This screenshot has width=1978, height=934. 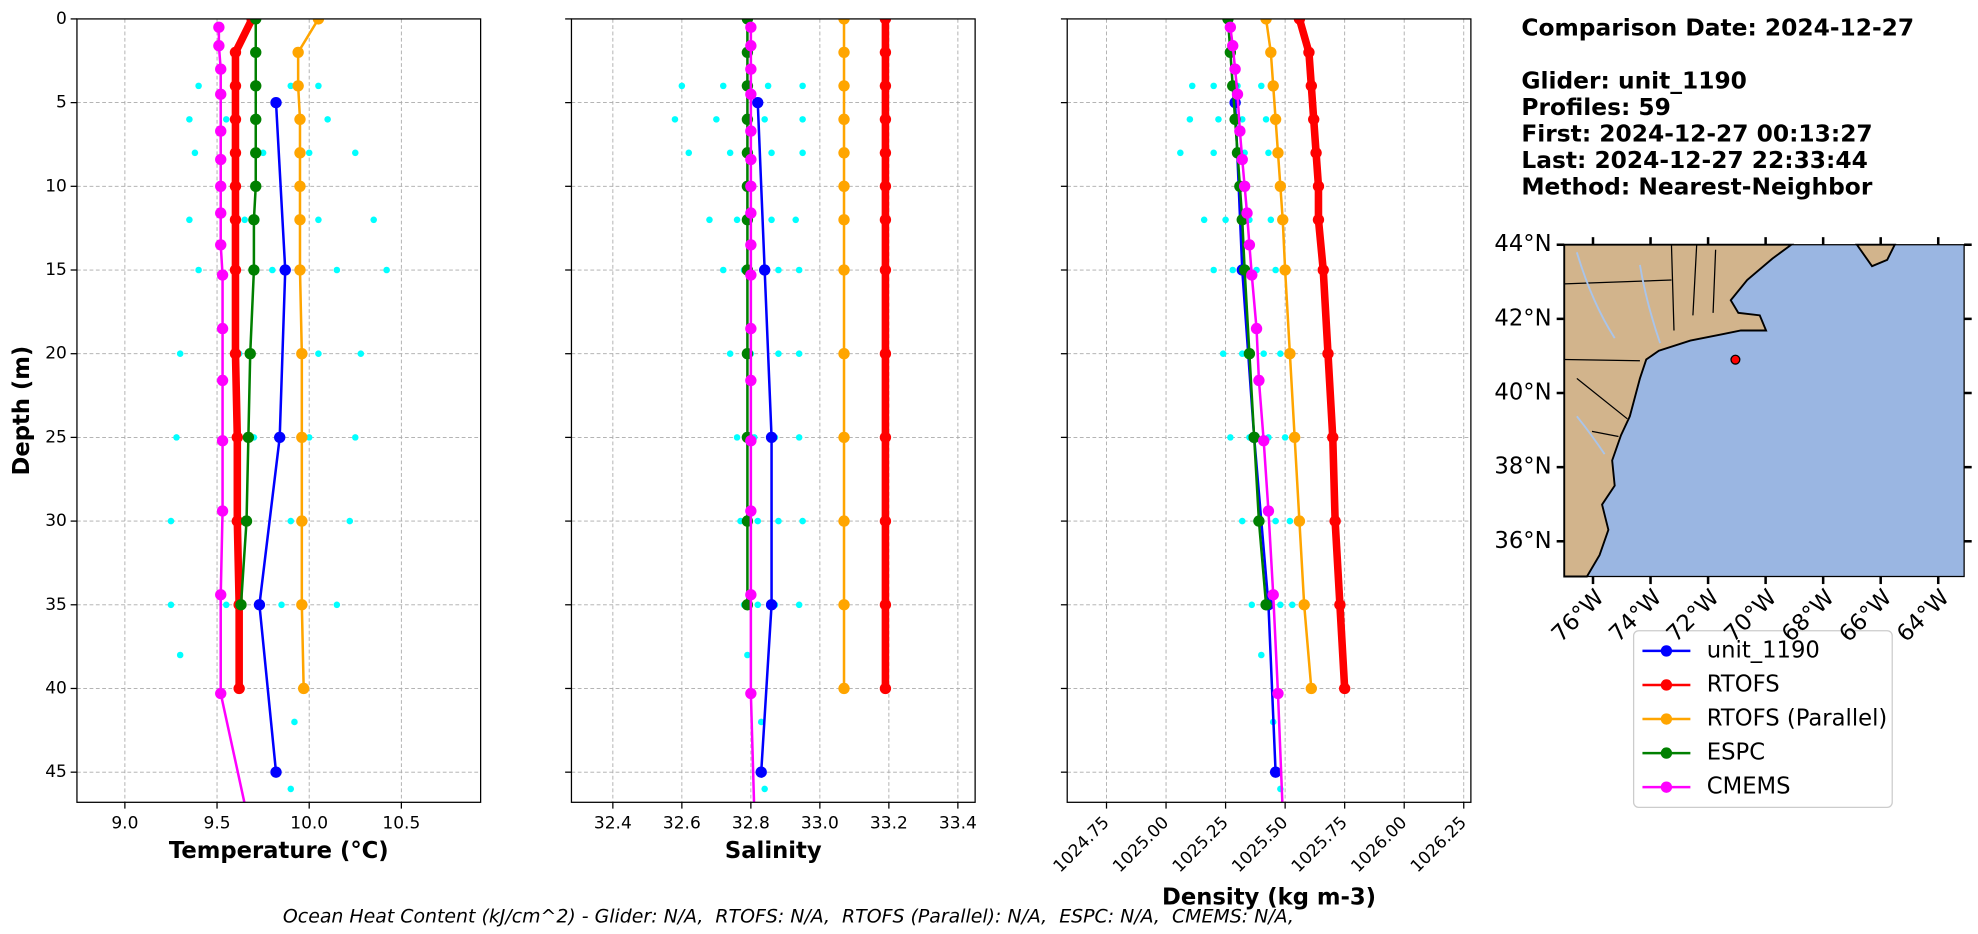 What do you see at coordinates (682, 824) in the screenshot?
I see `x-tick-label: 32.6` at bounding box center [682, 824].